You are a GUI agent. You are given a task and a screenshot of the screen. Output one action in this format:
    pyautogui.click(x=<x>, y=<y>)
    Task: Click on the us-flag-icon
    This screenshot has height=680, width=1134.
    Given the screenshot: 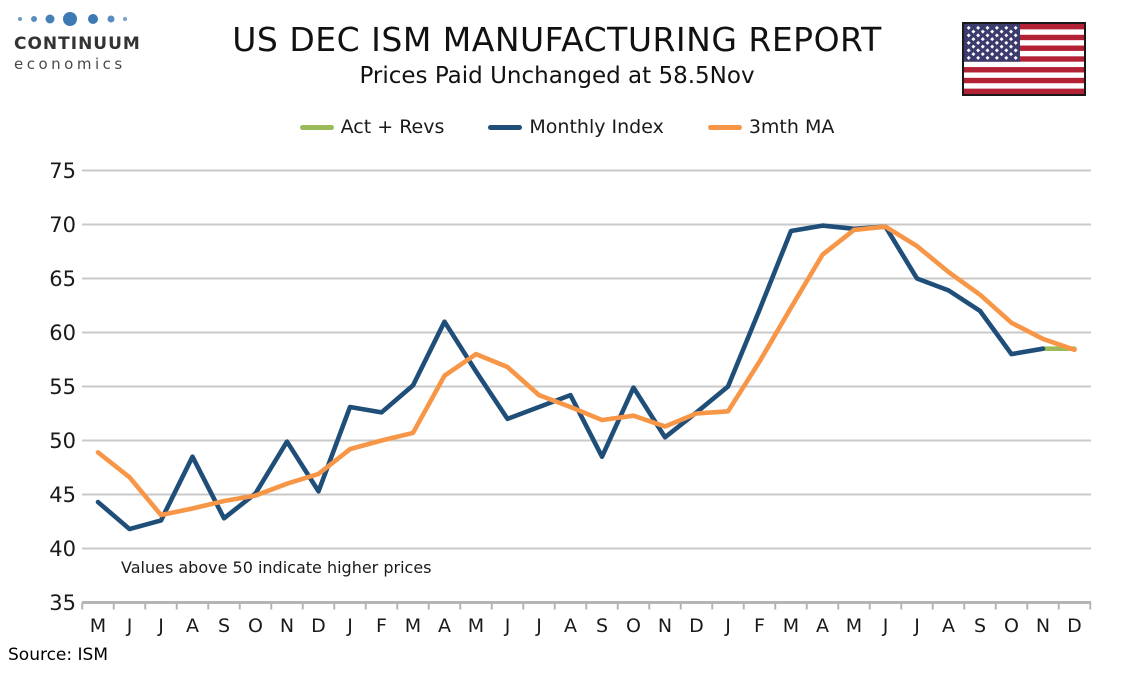 What is the action you would take?
    pyautogui.click(x=1024, y=59)
    